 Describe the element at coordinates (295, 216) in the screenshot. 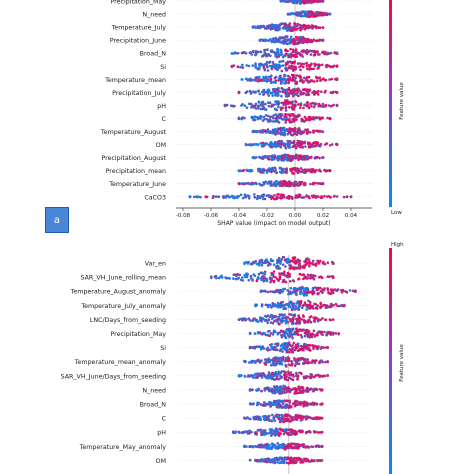

I see `x-tick-label: 0.00` at that location.